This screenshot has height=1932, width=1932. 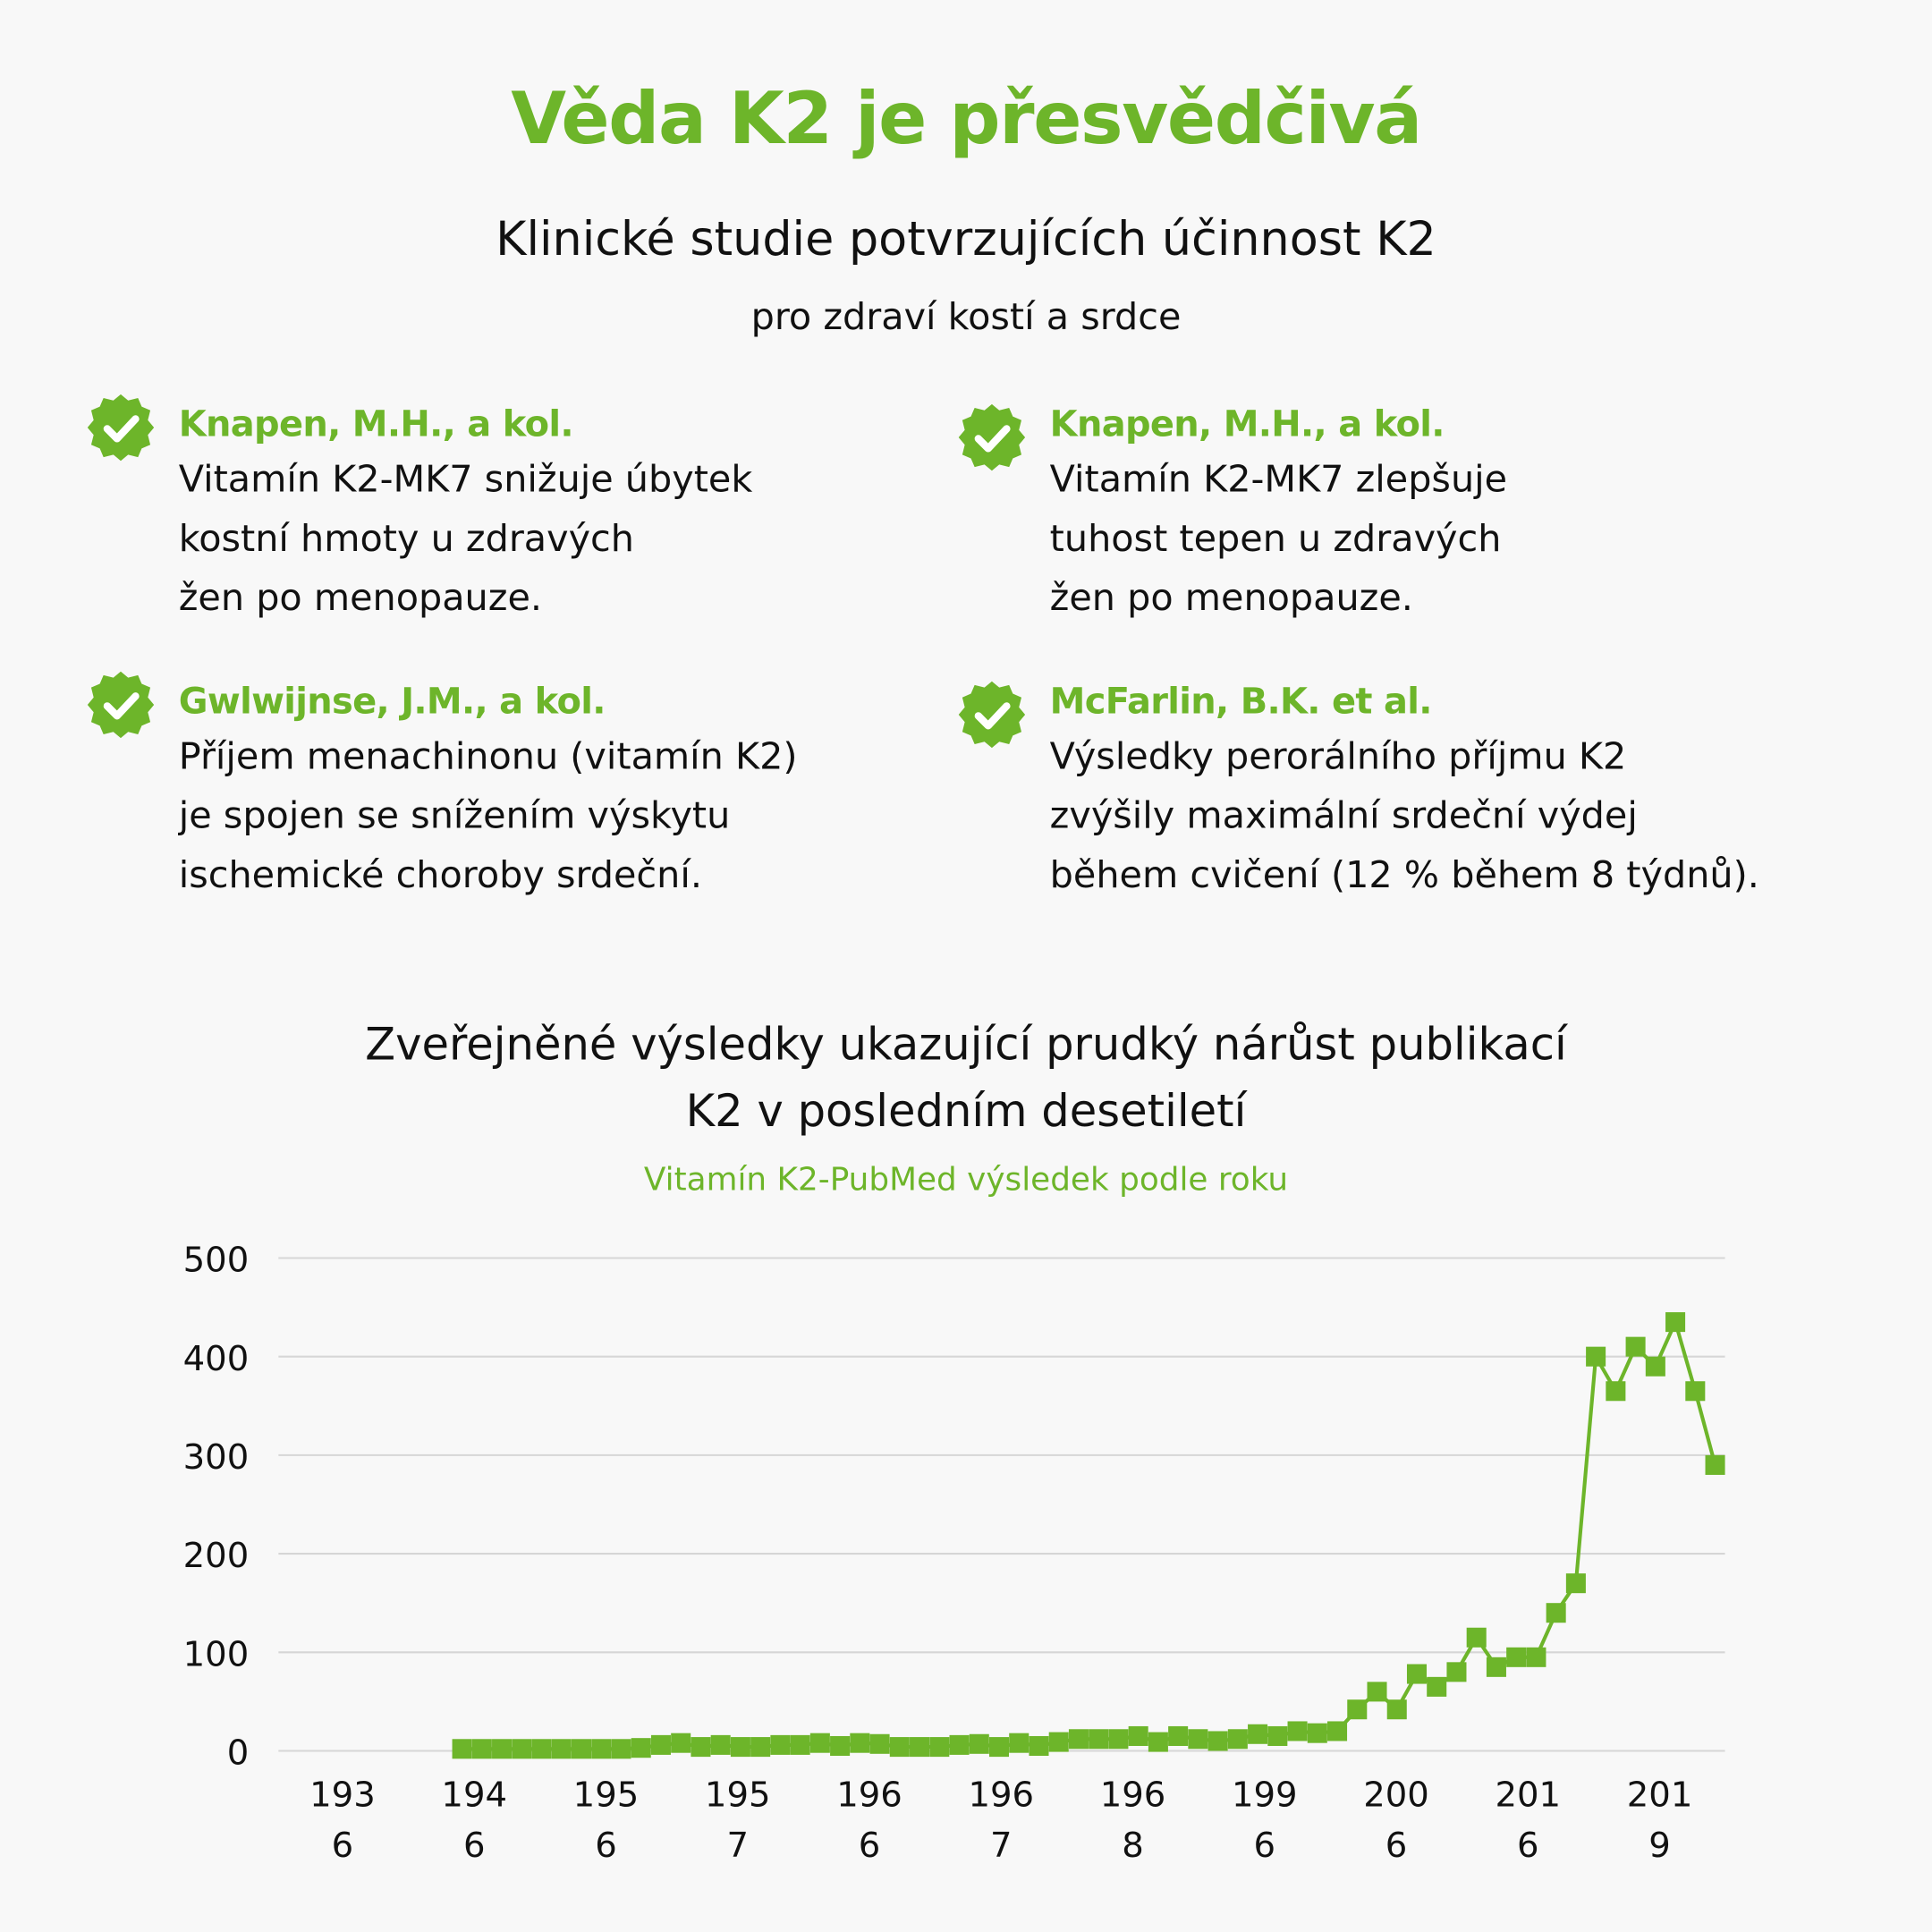 I want to click on series-line, so click(x=1089, y=1534).